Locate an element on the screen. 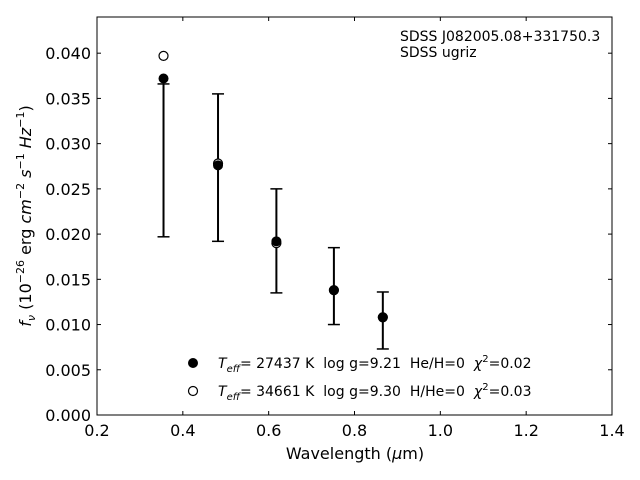 Image resolution: width=640 pixels, height=480 pixels. y-tick-label: 0.020 is located at coordinates (68, 234).